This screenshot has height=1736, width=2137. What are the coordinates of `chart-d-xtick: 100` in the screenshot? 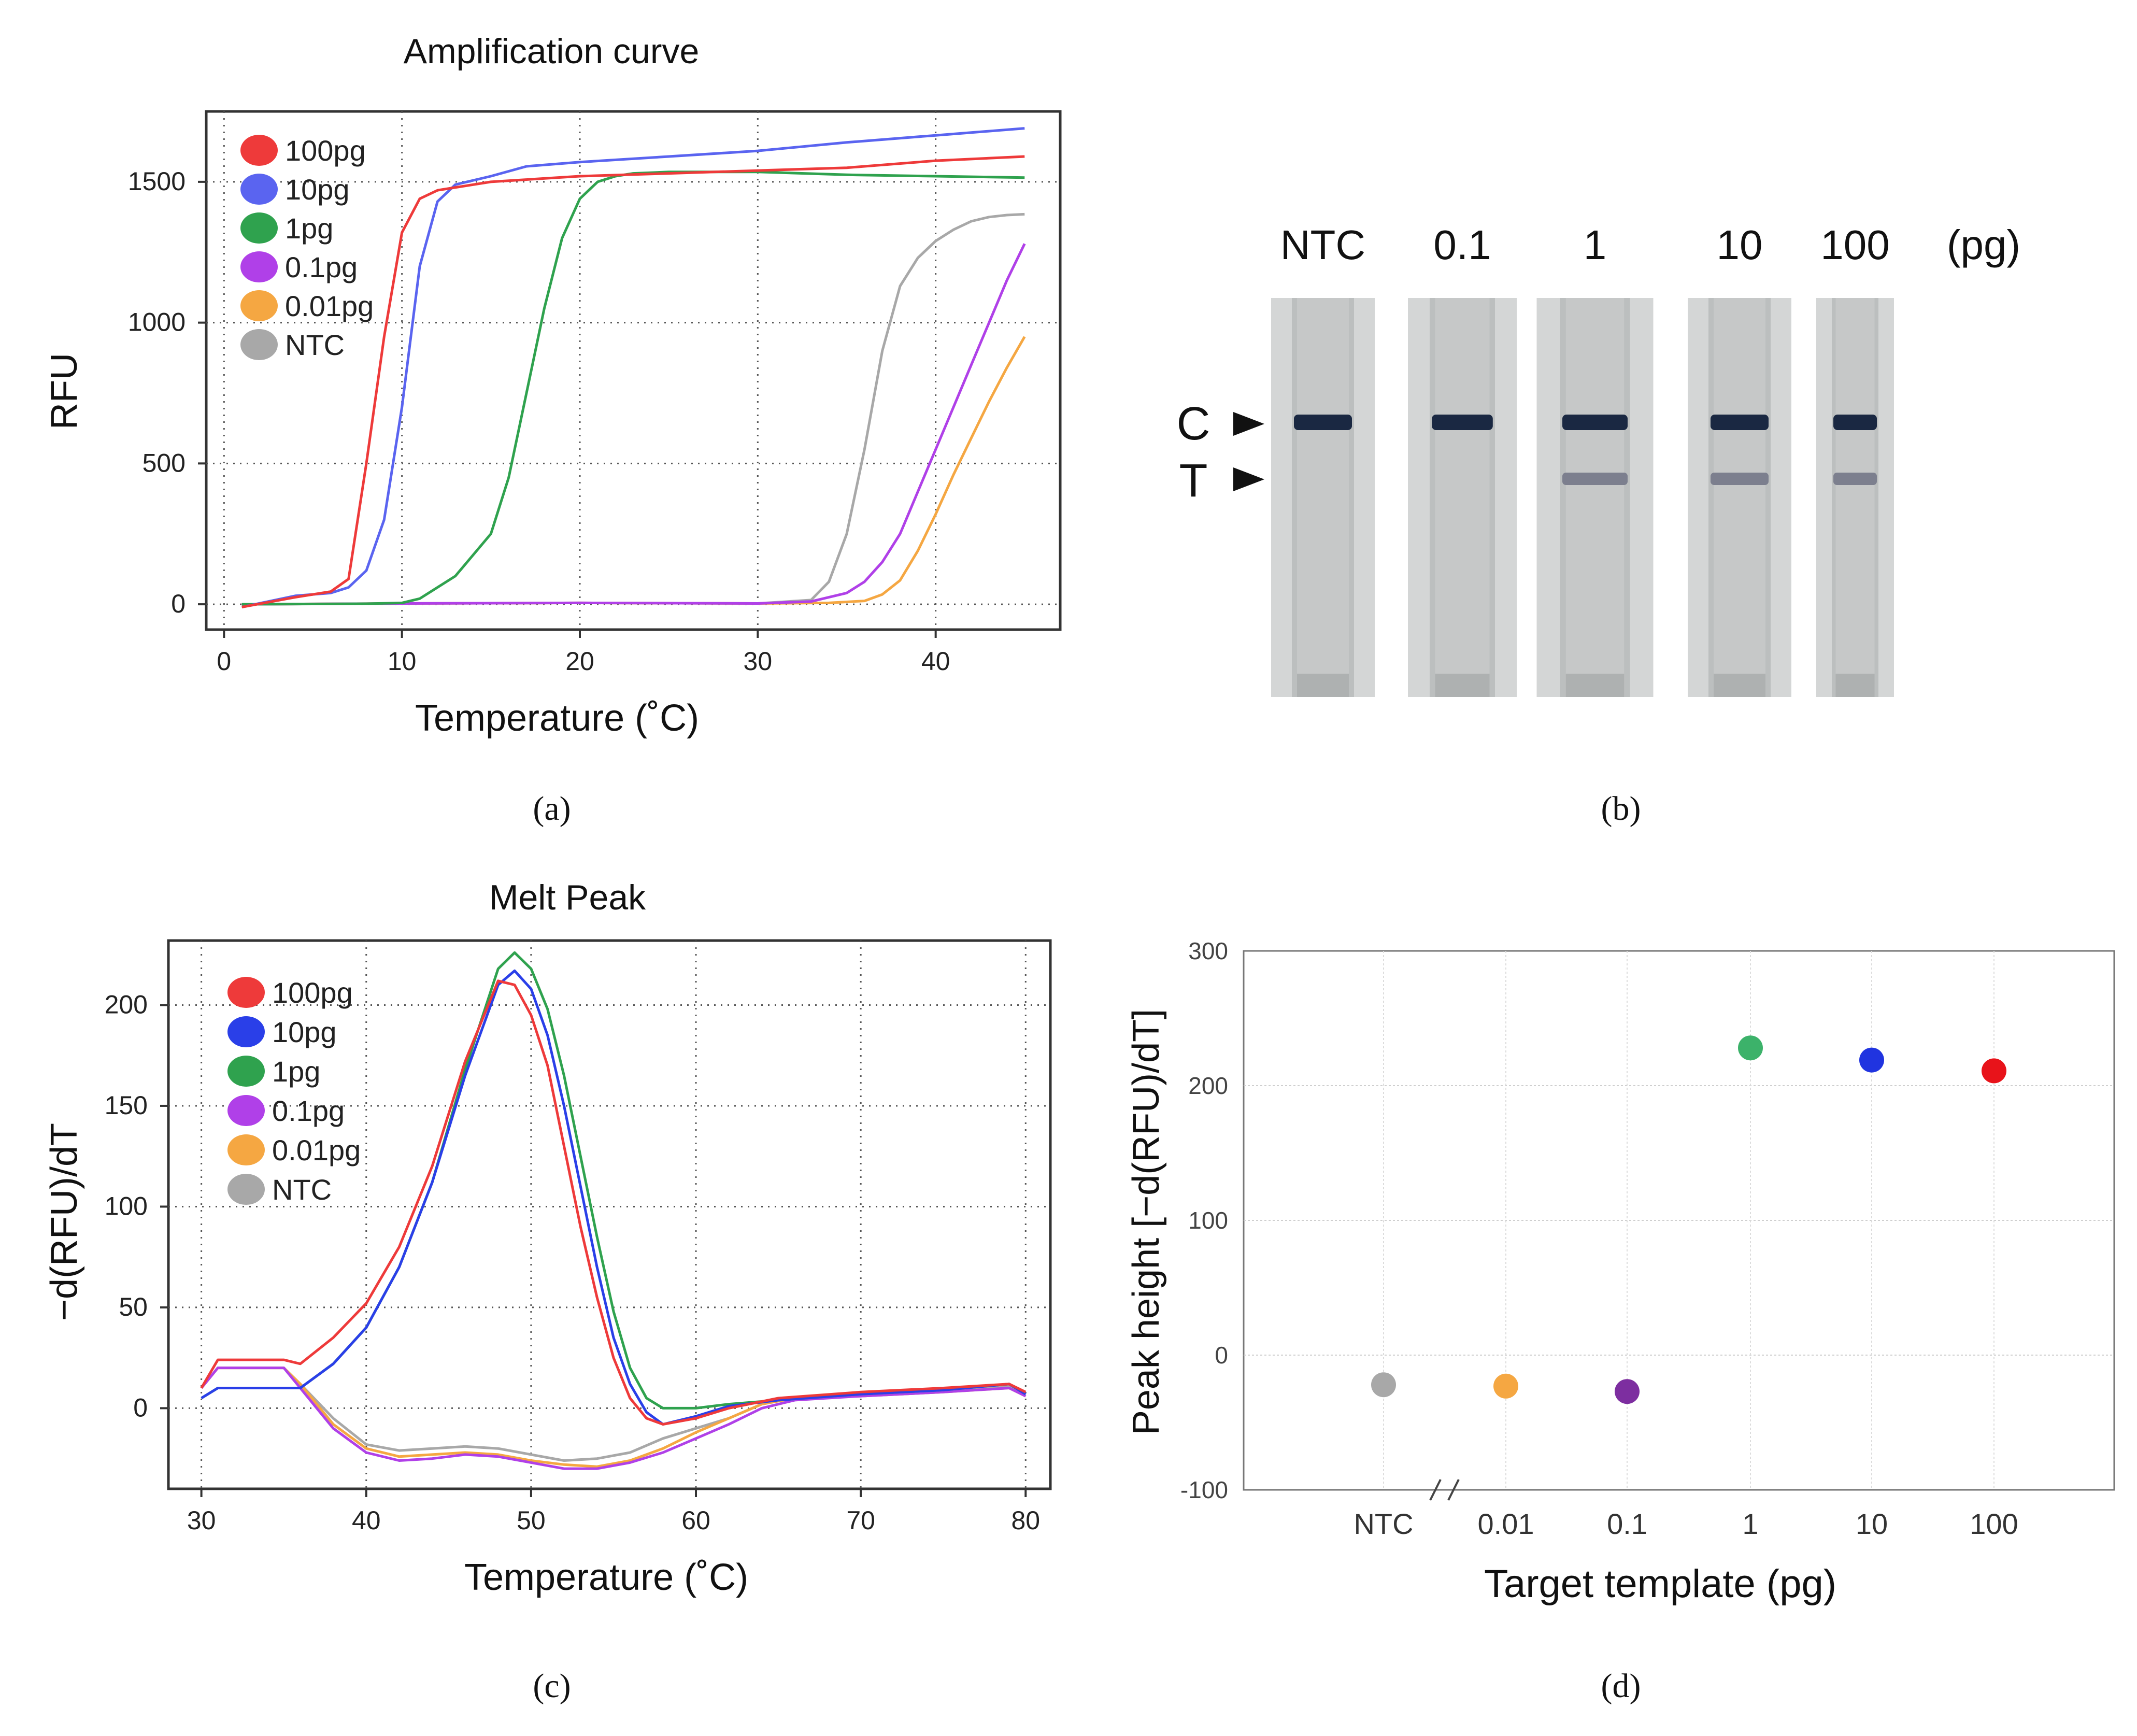 It's located at (1994, 1523).